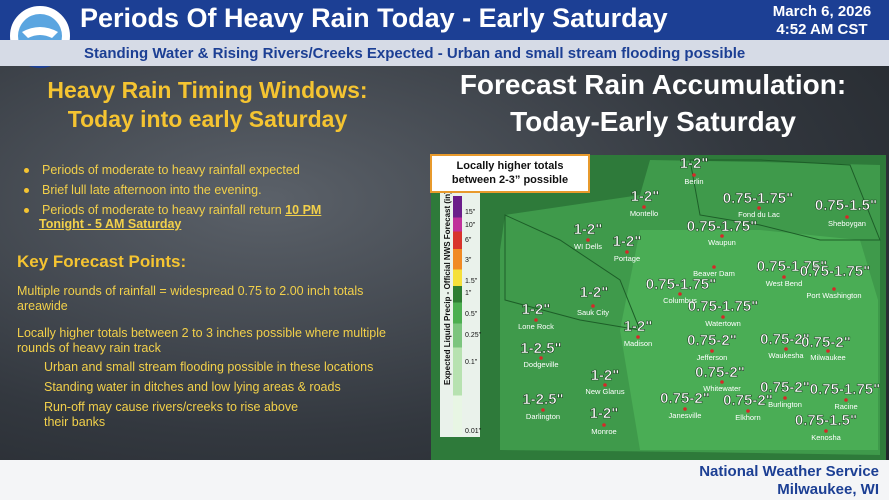 This screenshot has width=889, height=500. Describe the element at coordinates (536, 326) in the screenshot. I see `city-label: Lone Rock` at that location.